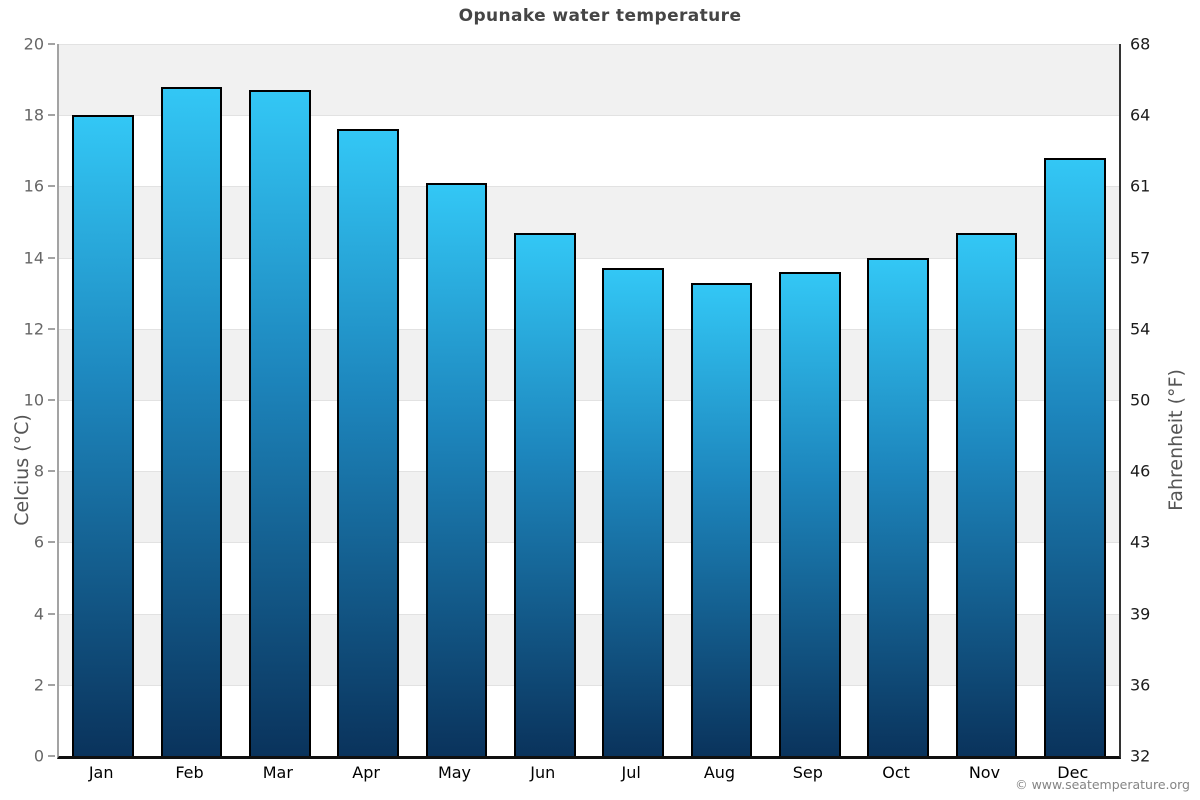 This screenshot has width=1200, height=800. What do you see at coordinates (33, 44) in the screenshot?
I see `tick-label: 20` at bounding box center [33, 44].